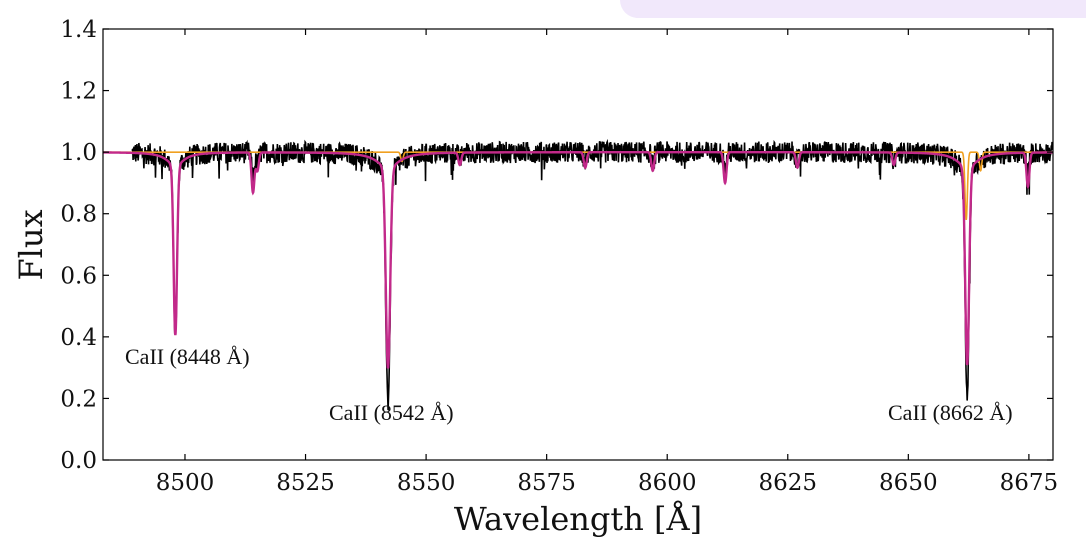  I want to click on x-tick-label: 8575, so click(546, 483).